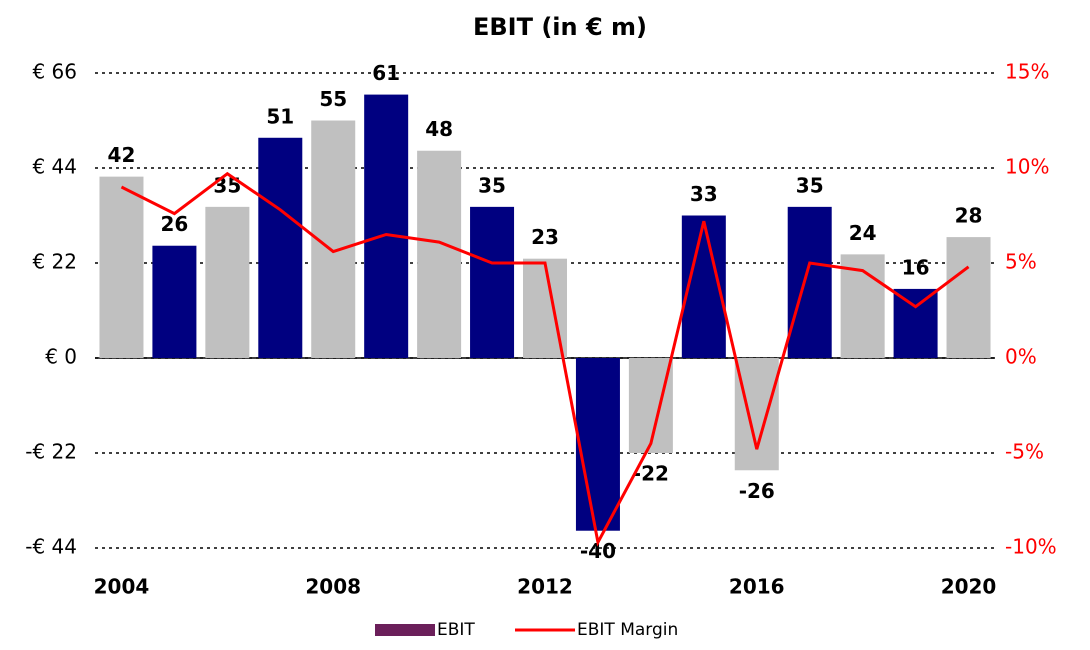 This screenshot has height=650, width=1090. What do you see at coordinates (1027, 167) in the screenshot?
I see `y2-tick-label: 10%` at bounding box center [1027, 167].